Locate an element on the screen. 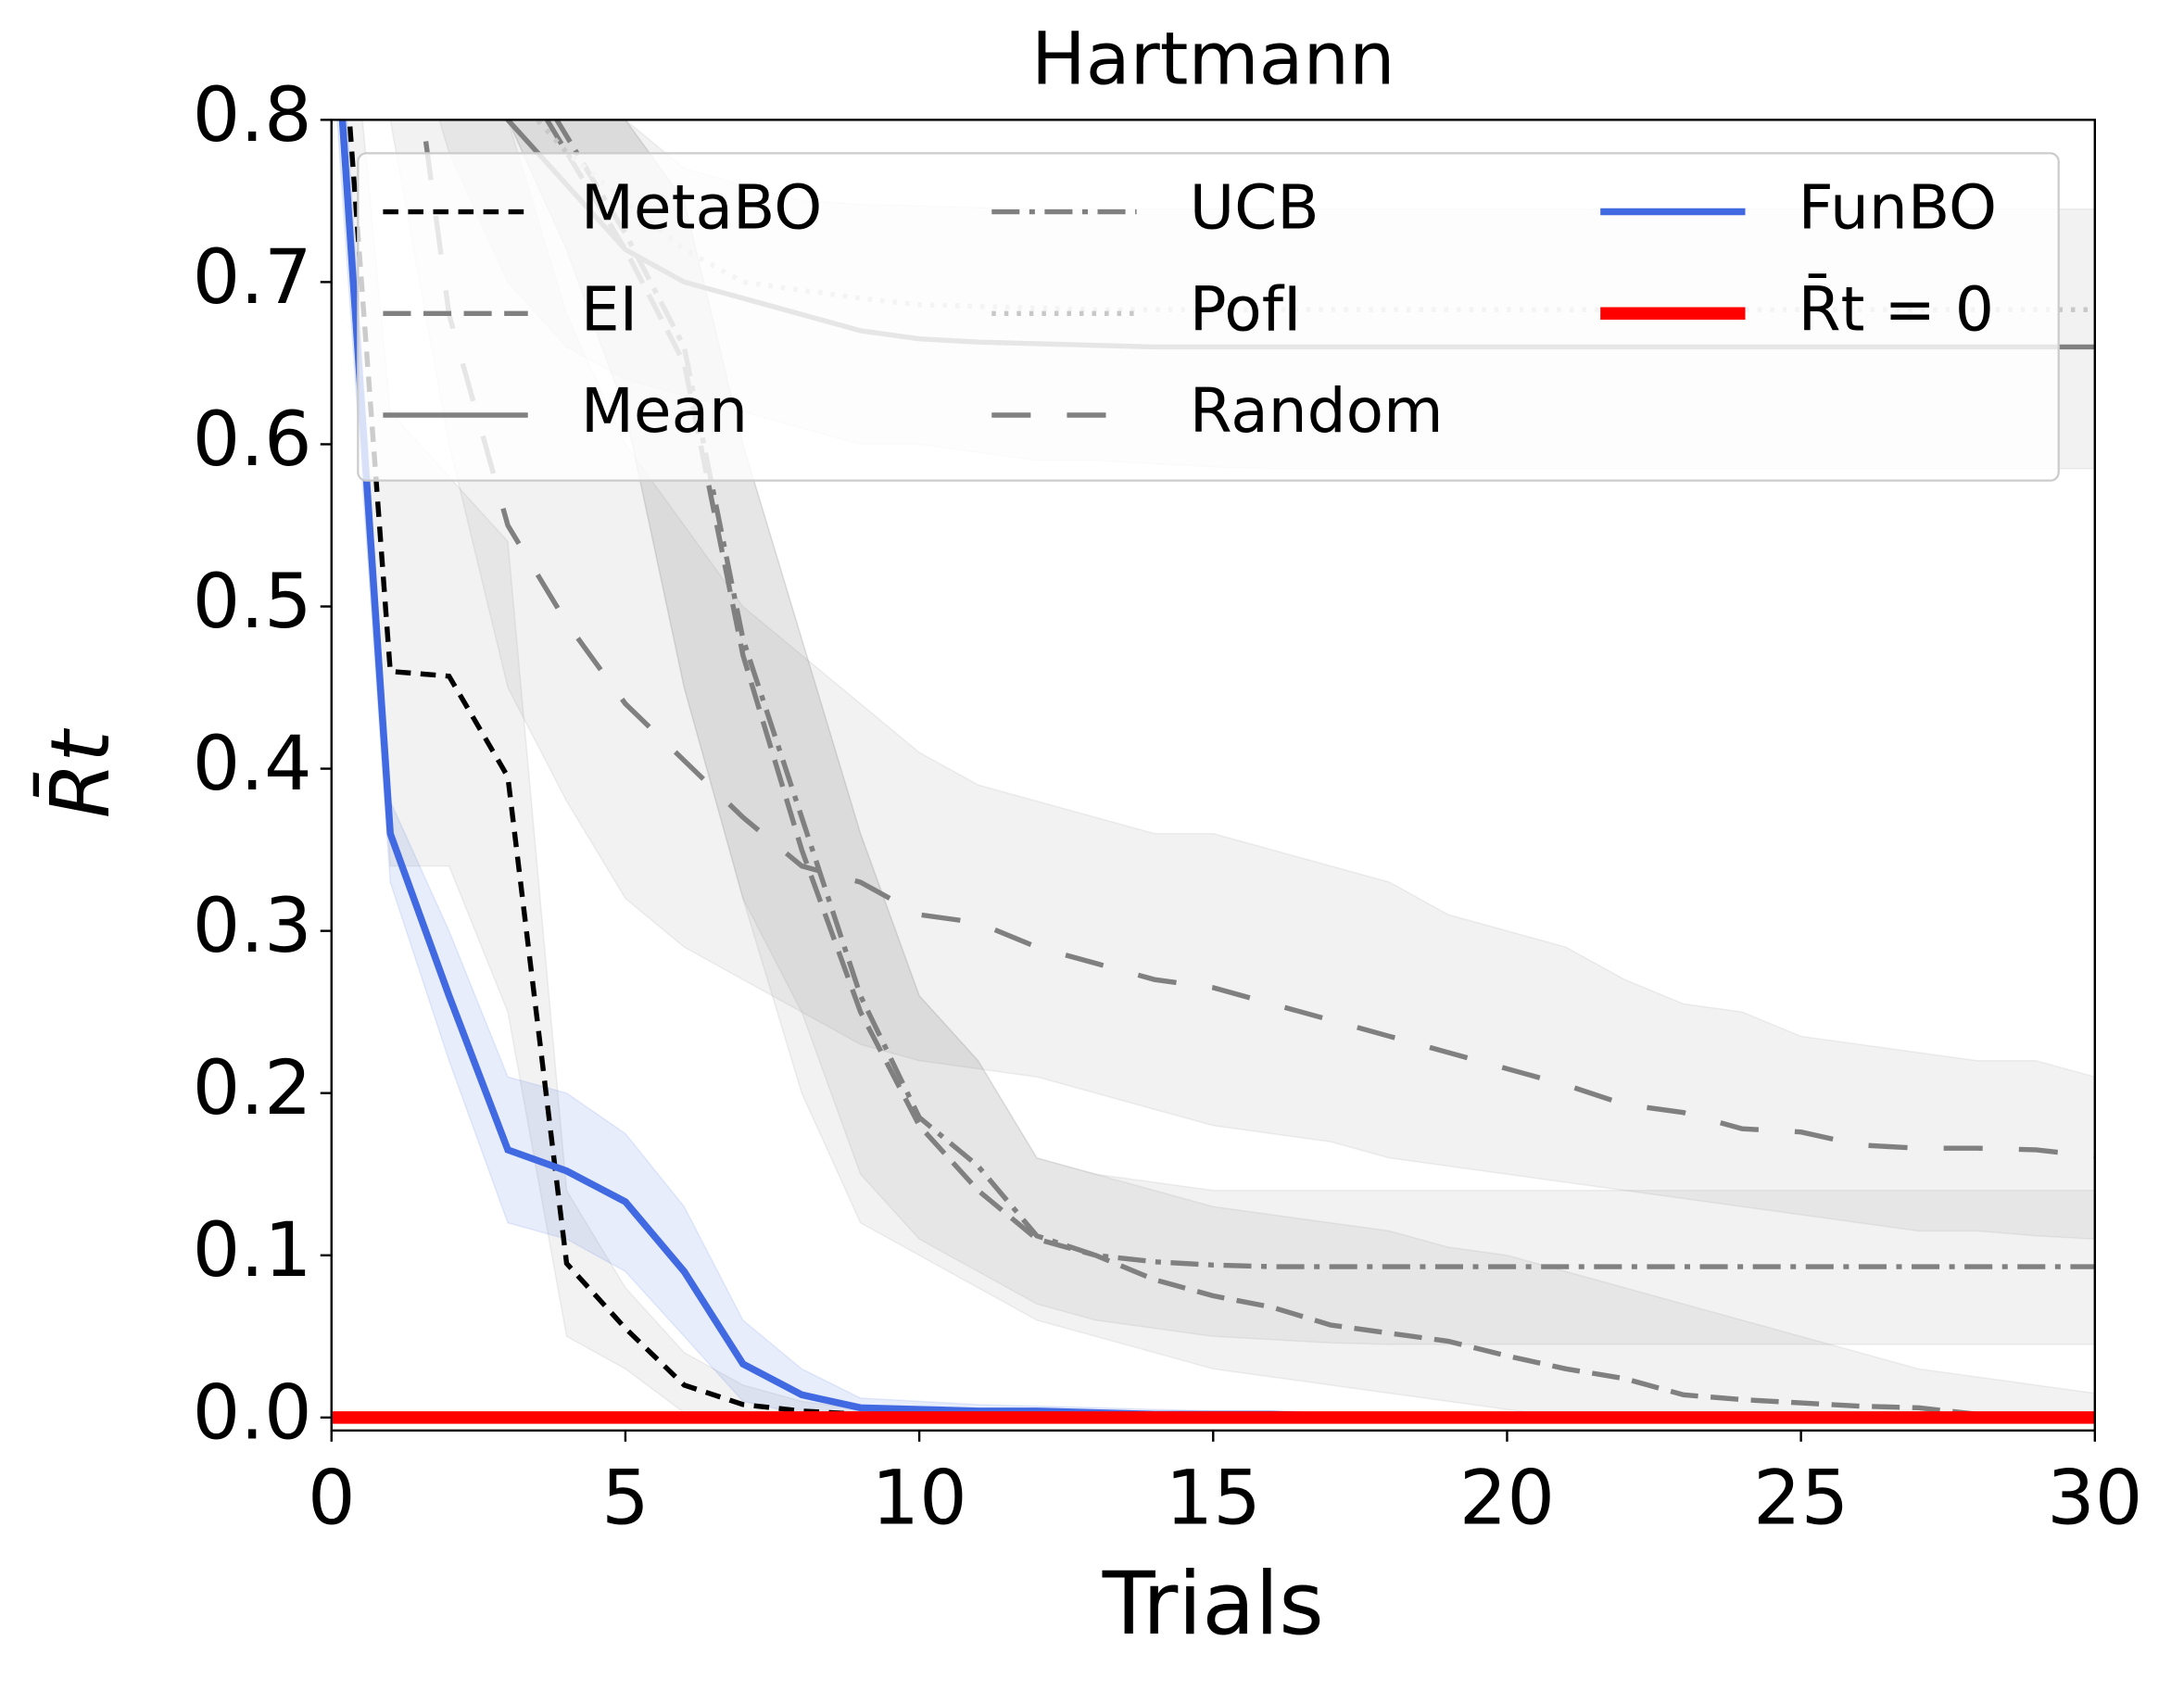 The width and height of the screenshot is (2184, 1691). x-tick-label: 25 is located at coordinates (1801, 1499).